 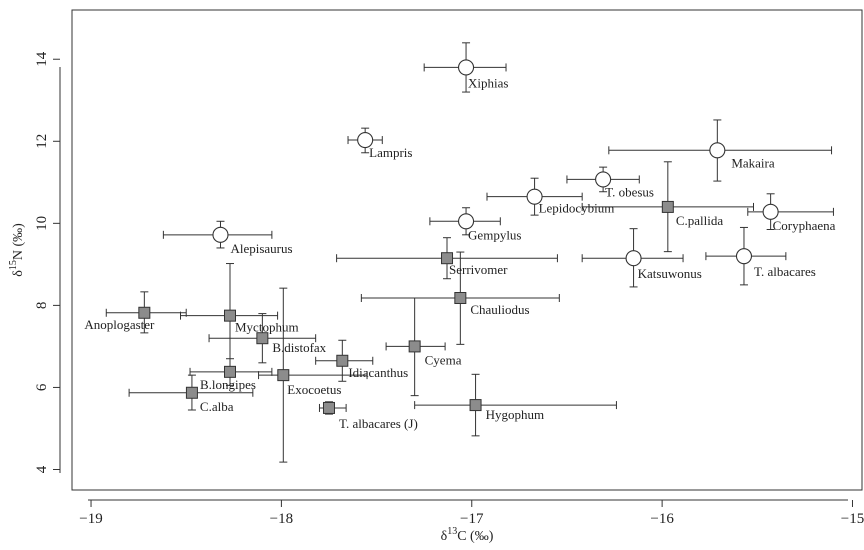 What do you see at coordinates (281, 519) in the screenshot?
I see `x-tick-label: −18` at bounding box center [281, 519].